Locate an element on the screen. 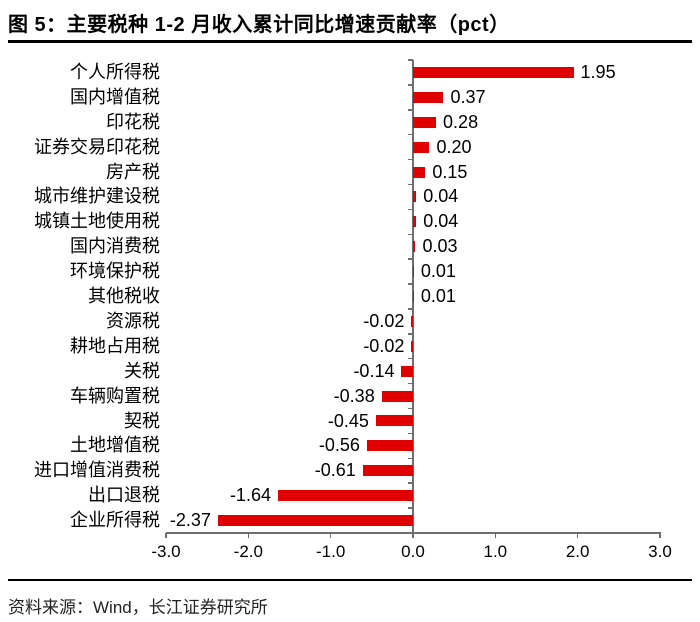  category-label: 资源税 is located at coordinates (133, 320).